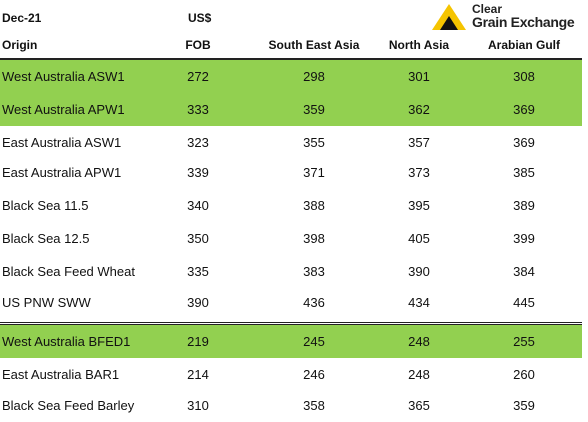 This screenshot has height=422, width=588. Describe the element at coordinates (198, 271) in the screenshot. I see `fob-cell: 335` at that location.